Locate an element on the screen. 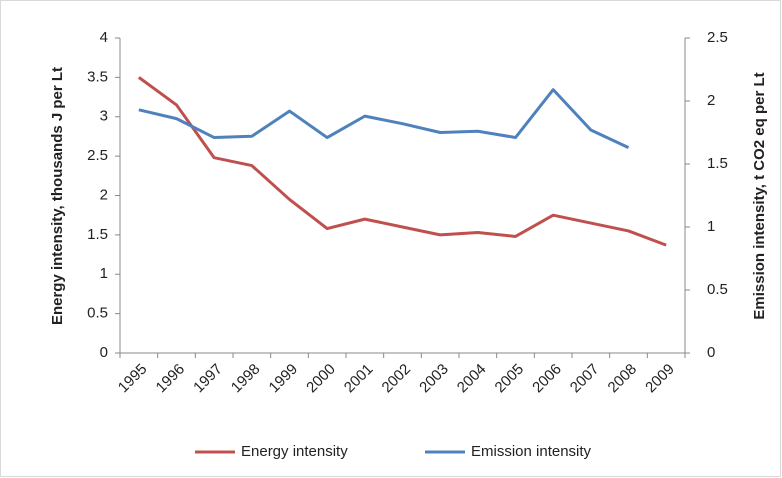  series-line is located at coordinates (384, 118).